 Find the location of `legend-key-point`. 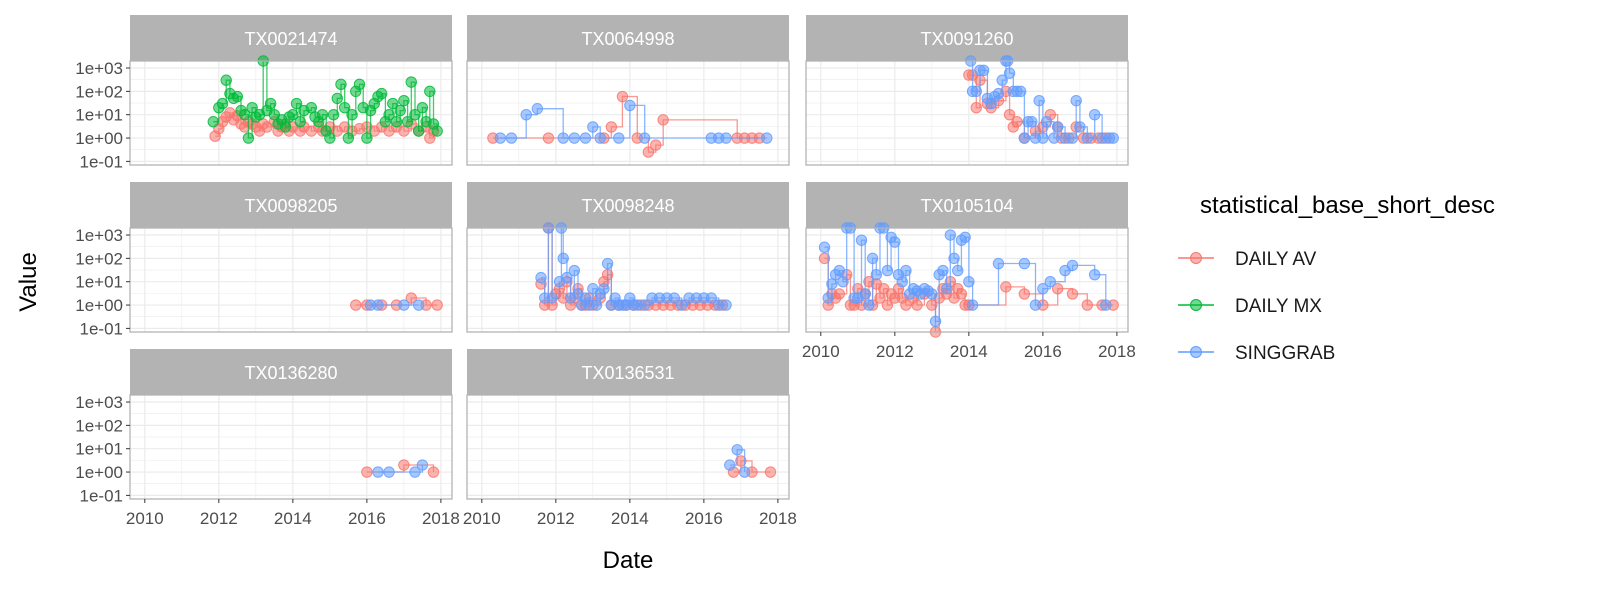

legend-key-point is located at coordinates (1196, 305).